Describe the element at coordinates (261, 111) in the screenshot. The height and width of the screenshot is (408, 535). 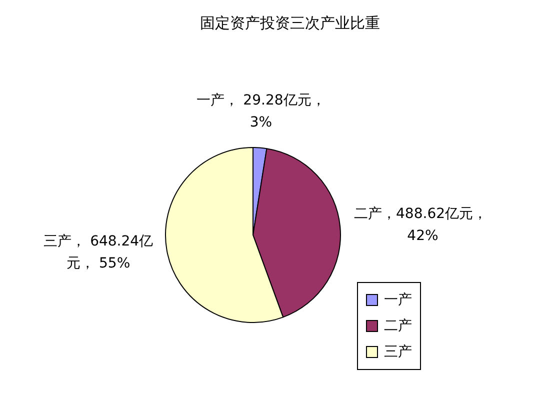
I see `data-label: 一产， 29.28亿元，3%` at that location.